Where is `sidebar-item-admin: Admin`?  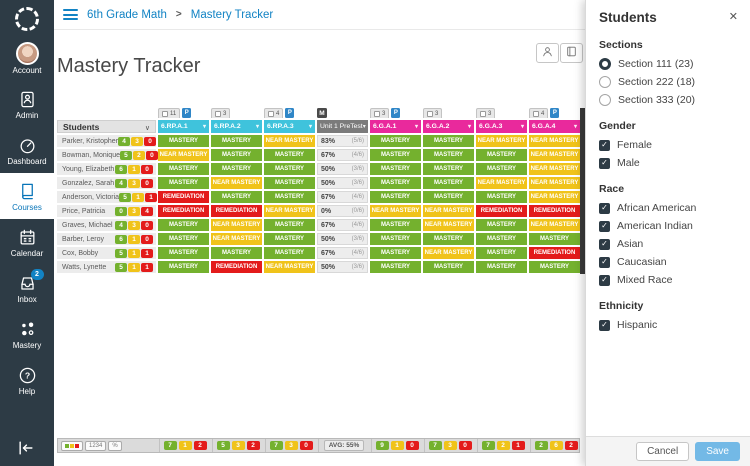 sidebar-item-admin: Admin is located at coordinates (27, 104).